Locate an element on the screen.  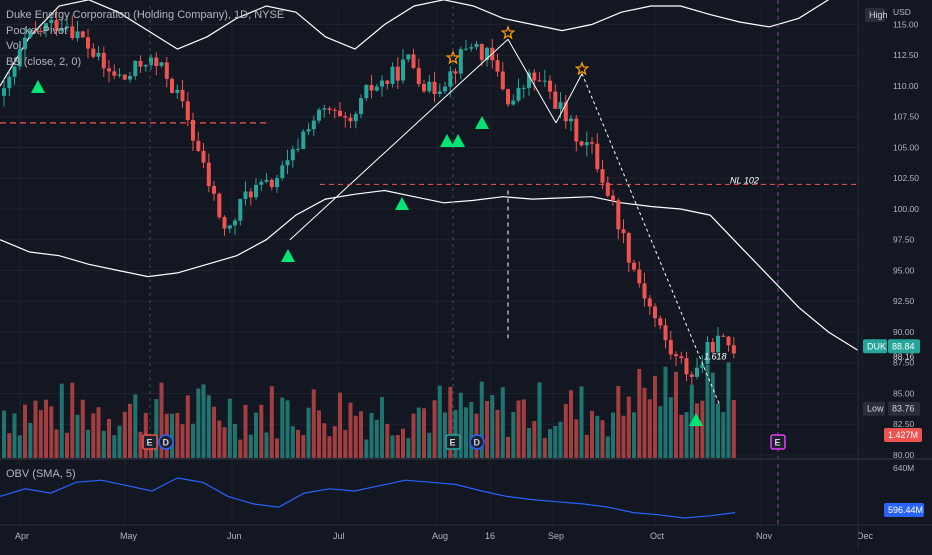
y-tick-label: 100.00 is located at coordinates (906, 209).